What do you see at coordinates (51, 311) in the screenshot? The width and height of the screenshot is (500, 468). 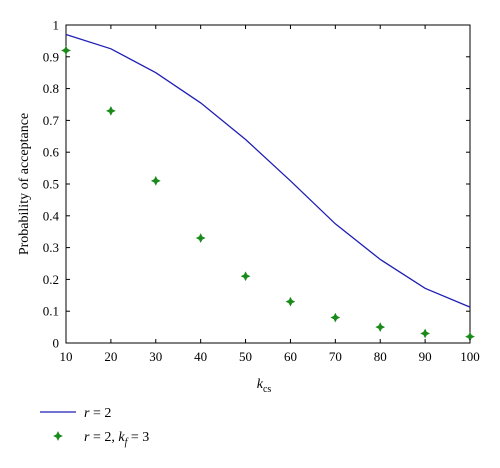 I see `y-tick-label: 0.1` at bounding box center [51, 311].